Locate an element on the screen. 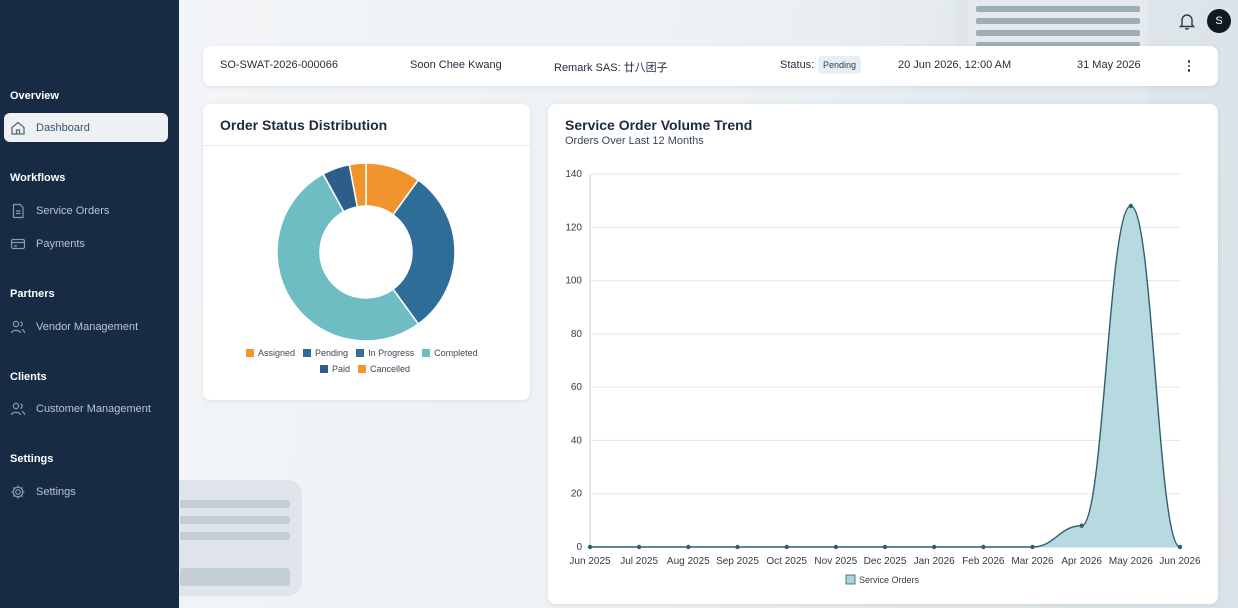 The image size is (1238, 608). chart-legend: Service Orders is located at coordinates (882, 579).